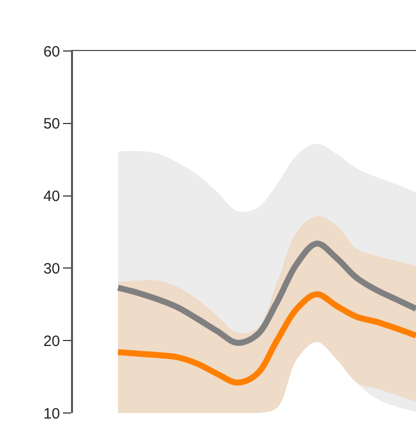 The width and height of the screenshot is (416, 429). What do you see at coordinates (51, 124) in the screenshot?
I see `y-tick-label: 50` at bounding box center [51, 124].